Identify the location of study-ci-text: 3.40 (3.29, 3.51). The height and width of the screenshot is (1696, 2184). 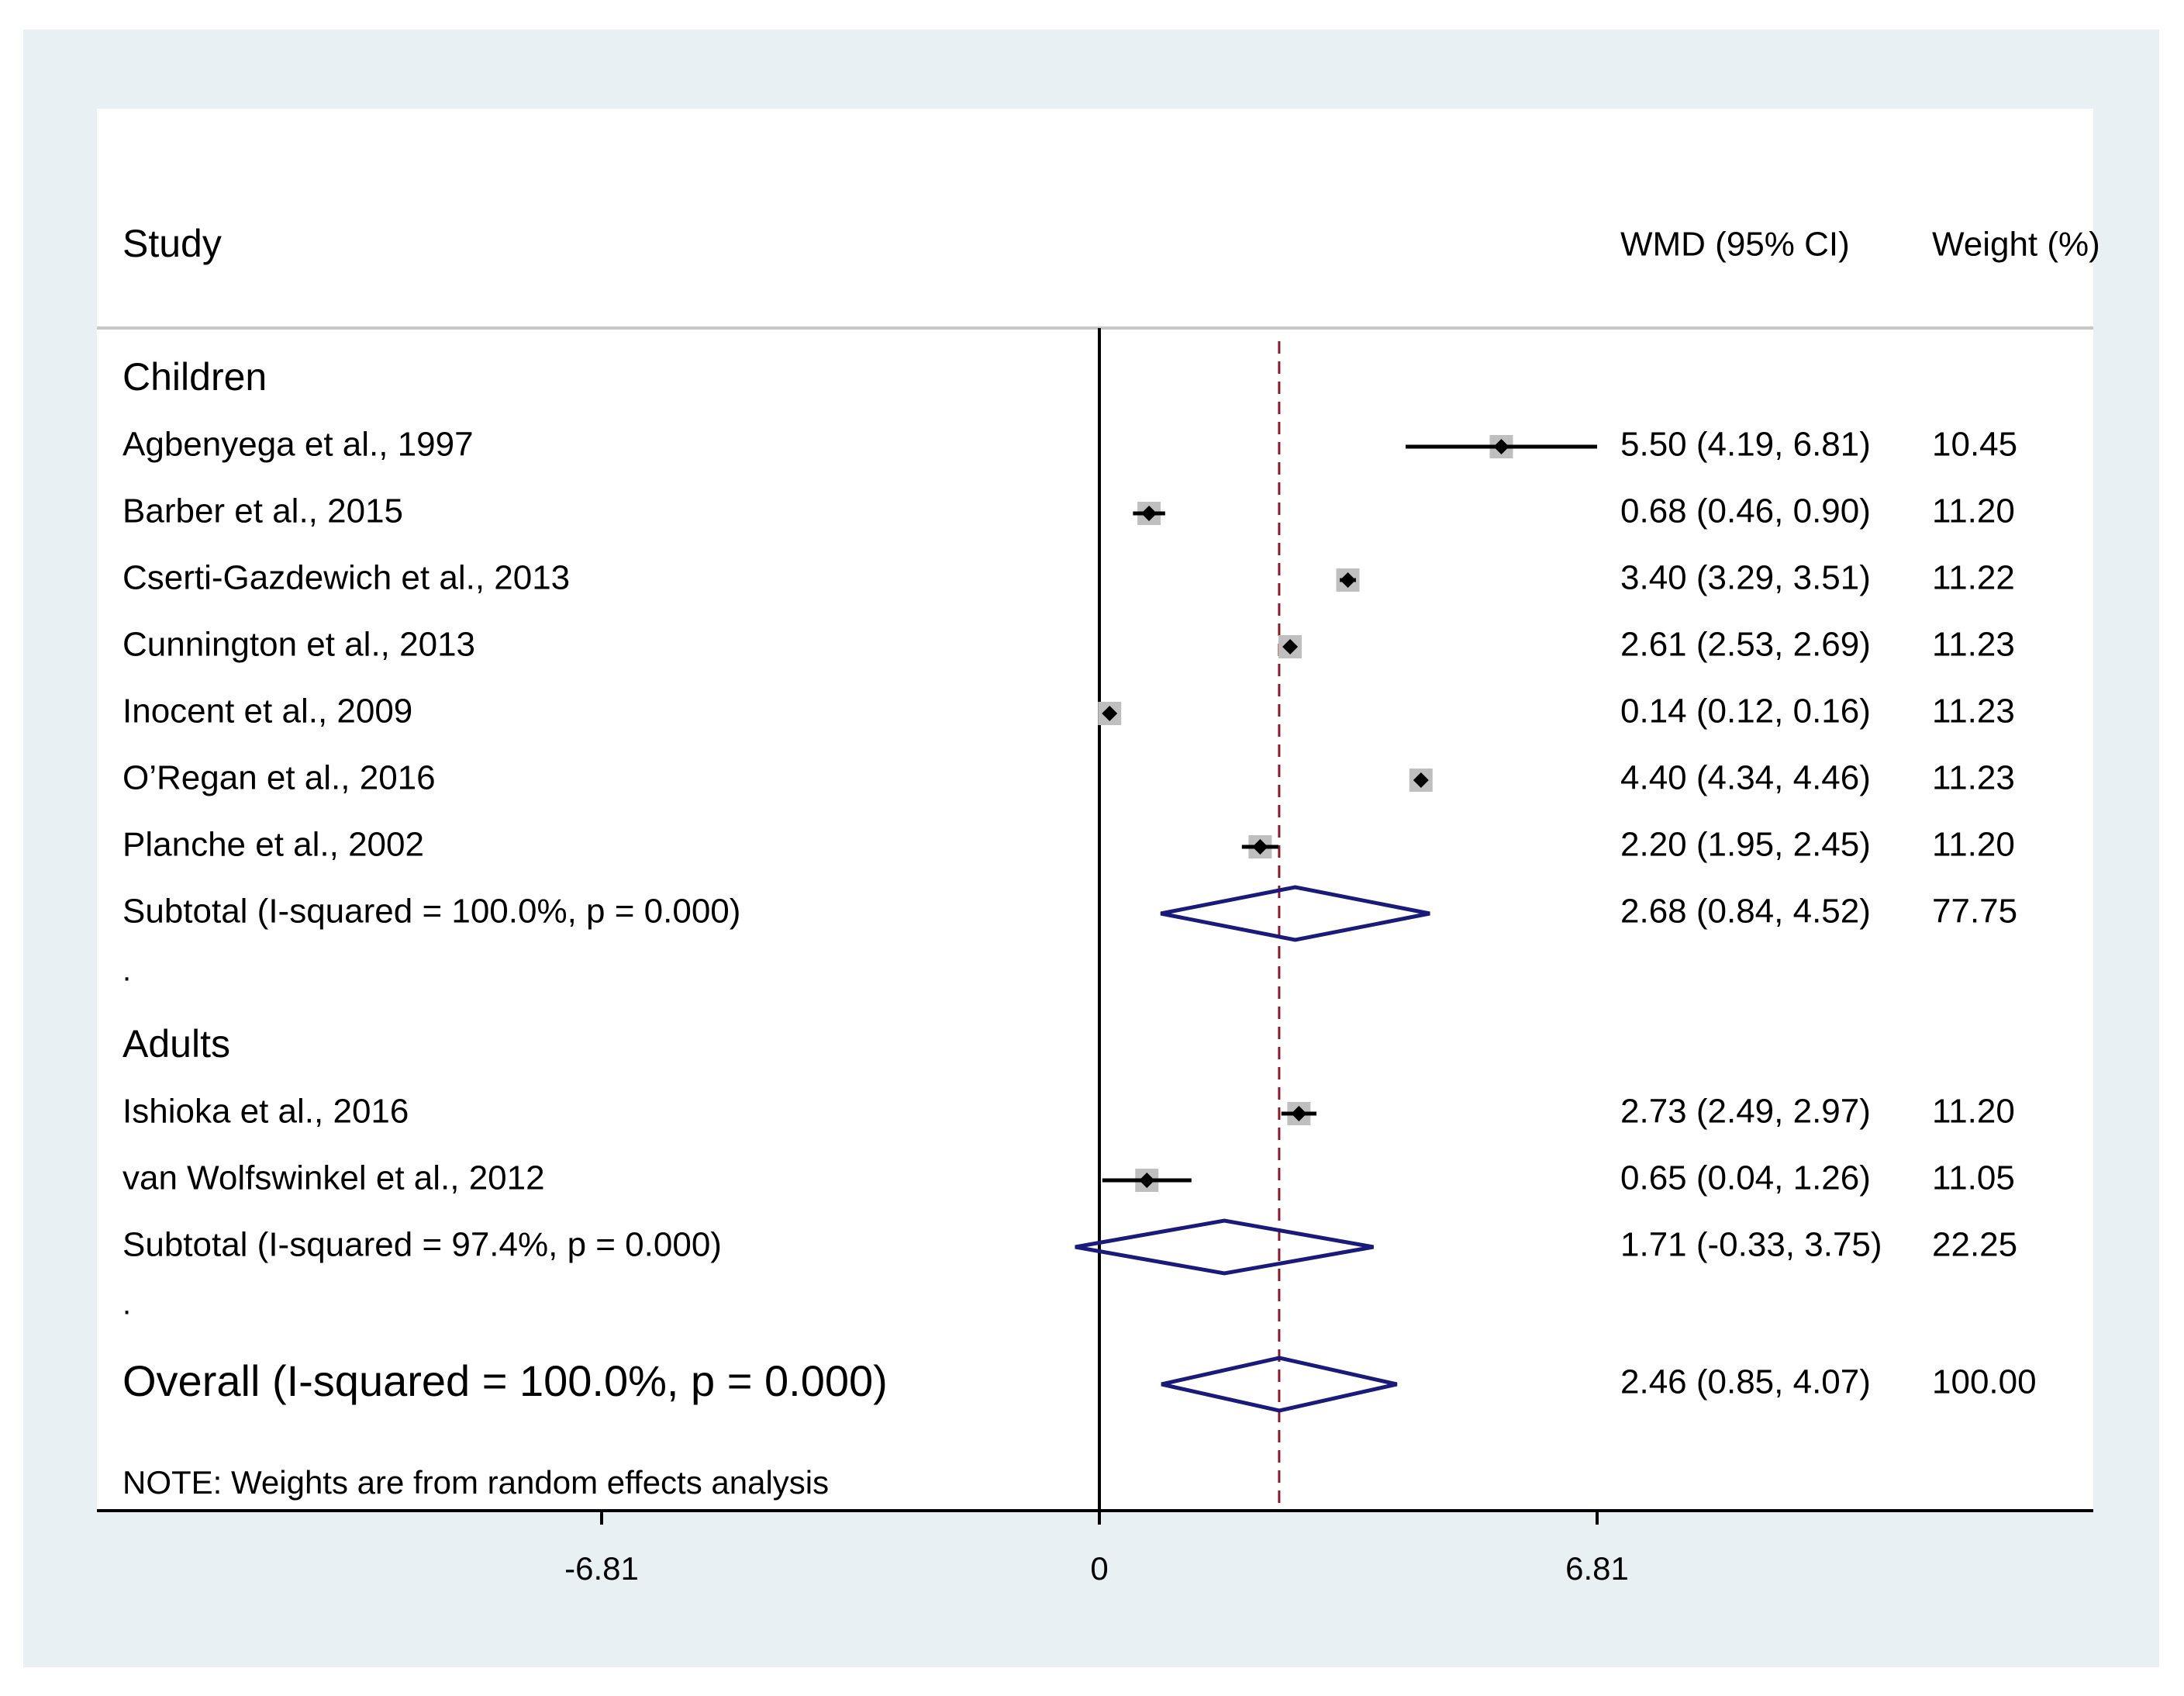
(1745, 578).